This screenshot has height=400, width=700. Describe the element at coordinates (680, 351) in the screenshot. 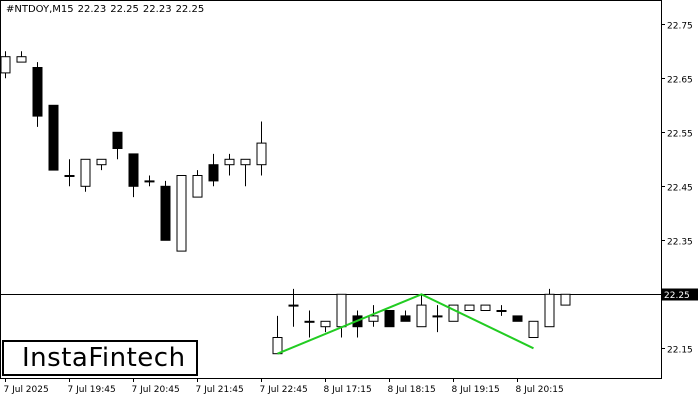

I see `y-tick-label: 22.15` at that location.